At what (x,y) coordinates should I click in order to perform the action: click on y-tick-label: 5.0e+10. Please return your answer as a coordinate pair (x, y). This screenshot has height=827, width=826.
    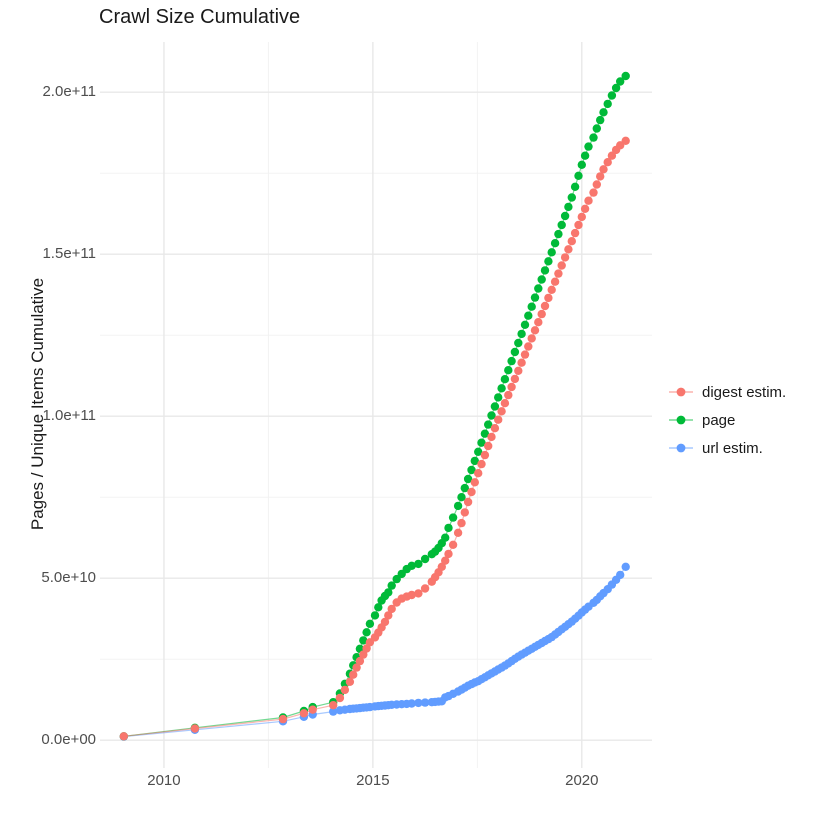
    Looking at the image, I should click on (68, 578).